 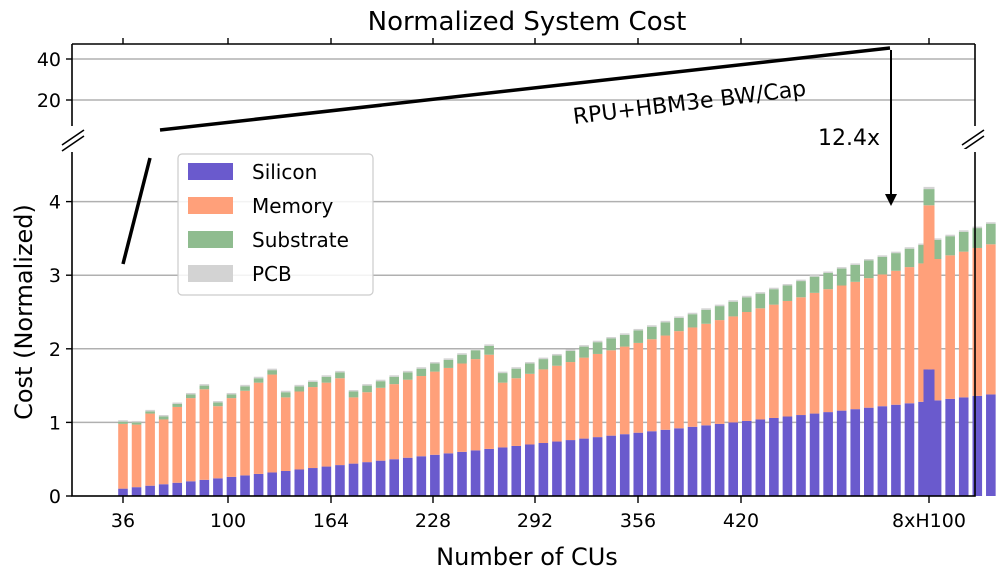 What do you see at coordinates (973, 137) in the screenshot?
I see `break-mark-right-top` at bounding box center [973, 137].